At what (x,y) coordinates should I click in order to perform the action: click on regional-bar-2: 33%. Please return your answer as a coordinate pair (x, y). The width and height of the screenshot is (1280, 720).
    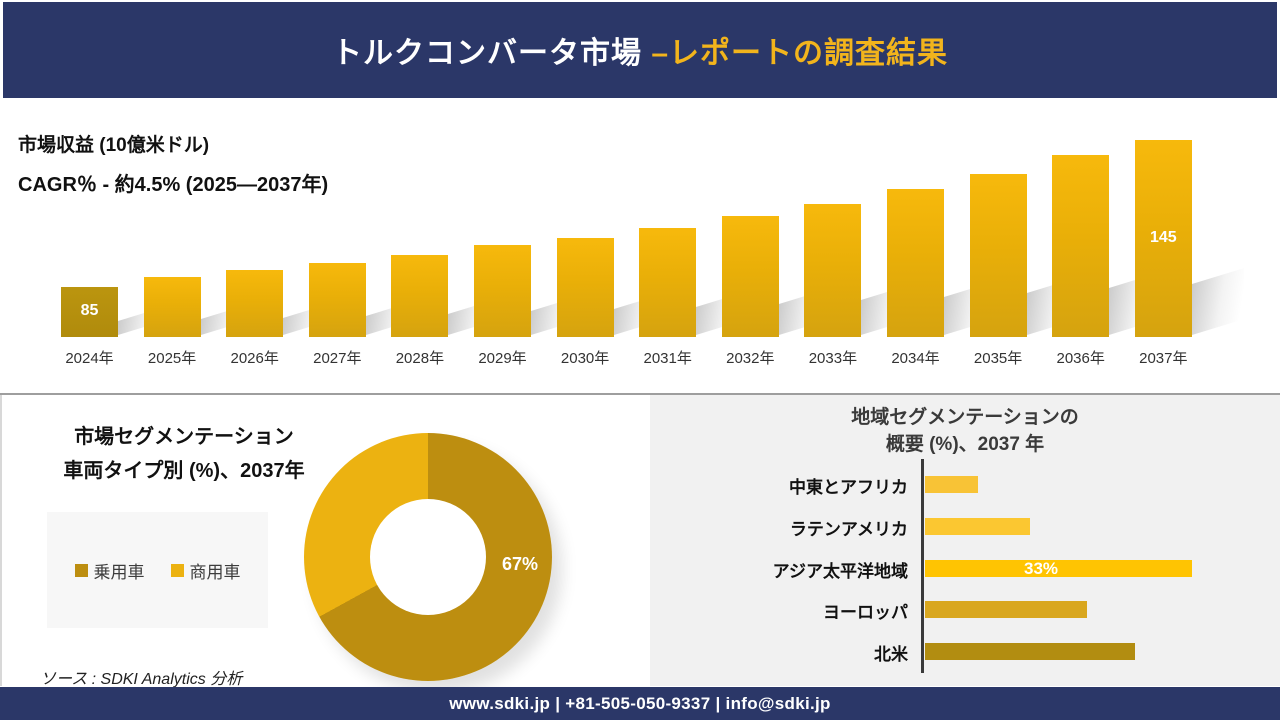
    Looking at the image, I should click on (1058, 568).